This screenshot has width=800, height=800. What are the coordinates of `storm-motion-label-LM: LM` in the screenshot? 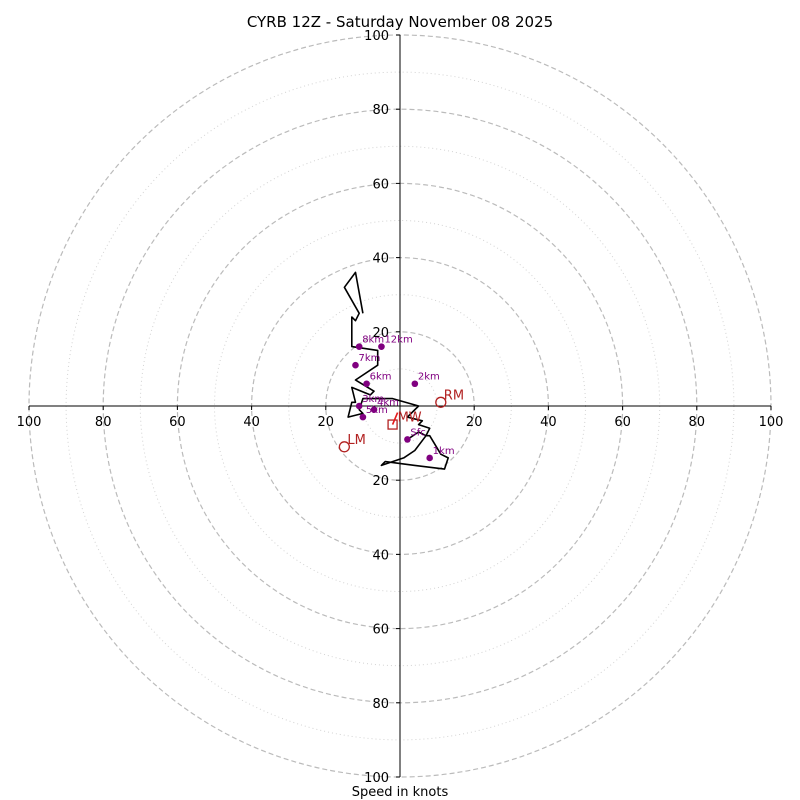 It's located at (356, 440).